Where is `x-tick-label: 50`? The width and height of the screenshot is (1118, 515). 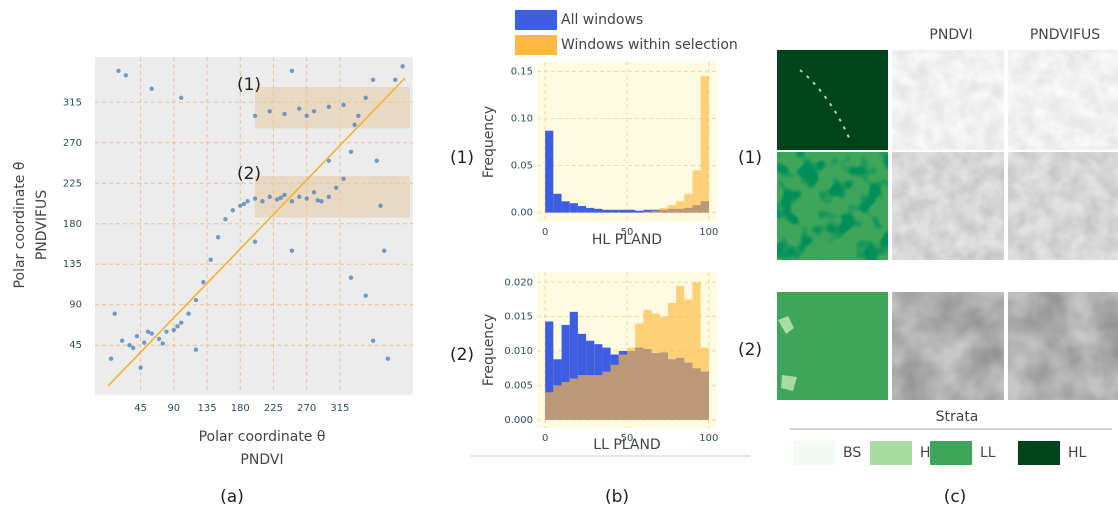
x-tick-label: 50 is located at coordinates (627, 438).